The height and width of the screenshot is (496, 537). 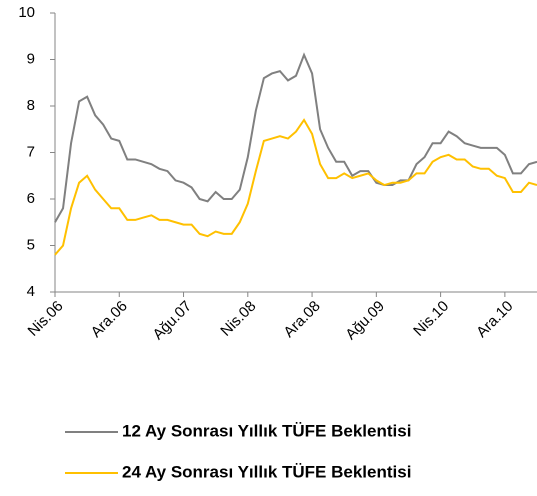 What do you see at coordinates (31, 58) in the screenshot?
I see `y-tick-label: 9` at bounding box center [31, 58].